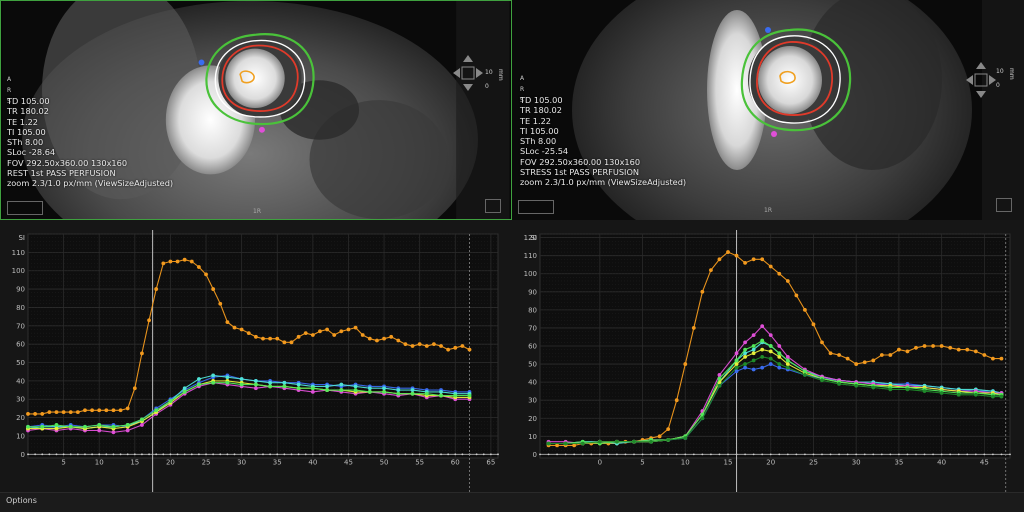 This screenshot has width=1024, height=512. What do you see at coordinates (9, 90) in the screenshot?
I see `rest-orientation: A R S` at bounding box center [9, 90].